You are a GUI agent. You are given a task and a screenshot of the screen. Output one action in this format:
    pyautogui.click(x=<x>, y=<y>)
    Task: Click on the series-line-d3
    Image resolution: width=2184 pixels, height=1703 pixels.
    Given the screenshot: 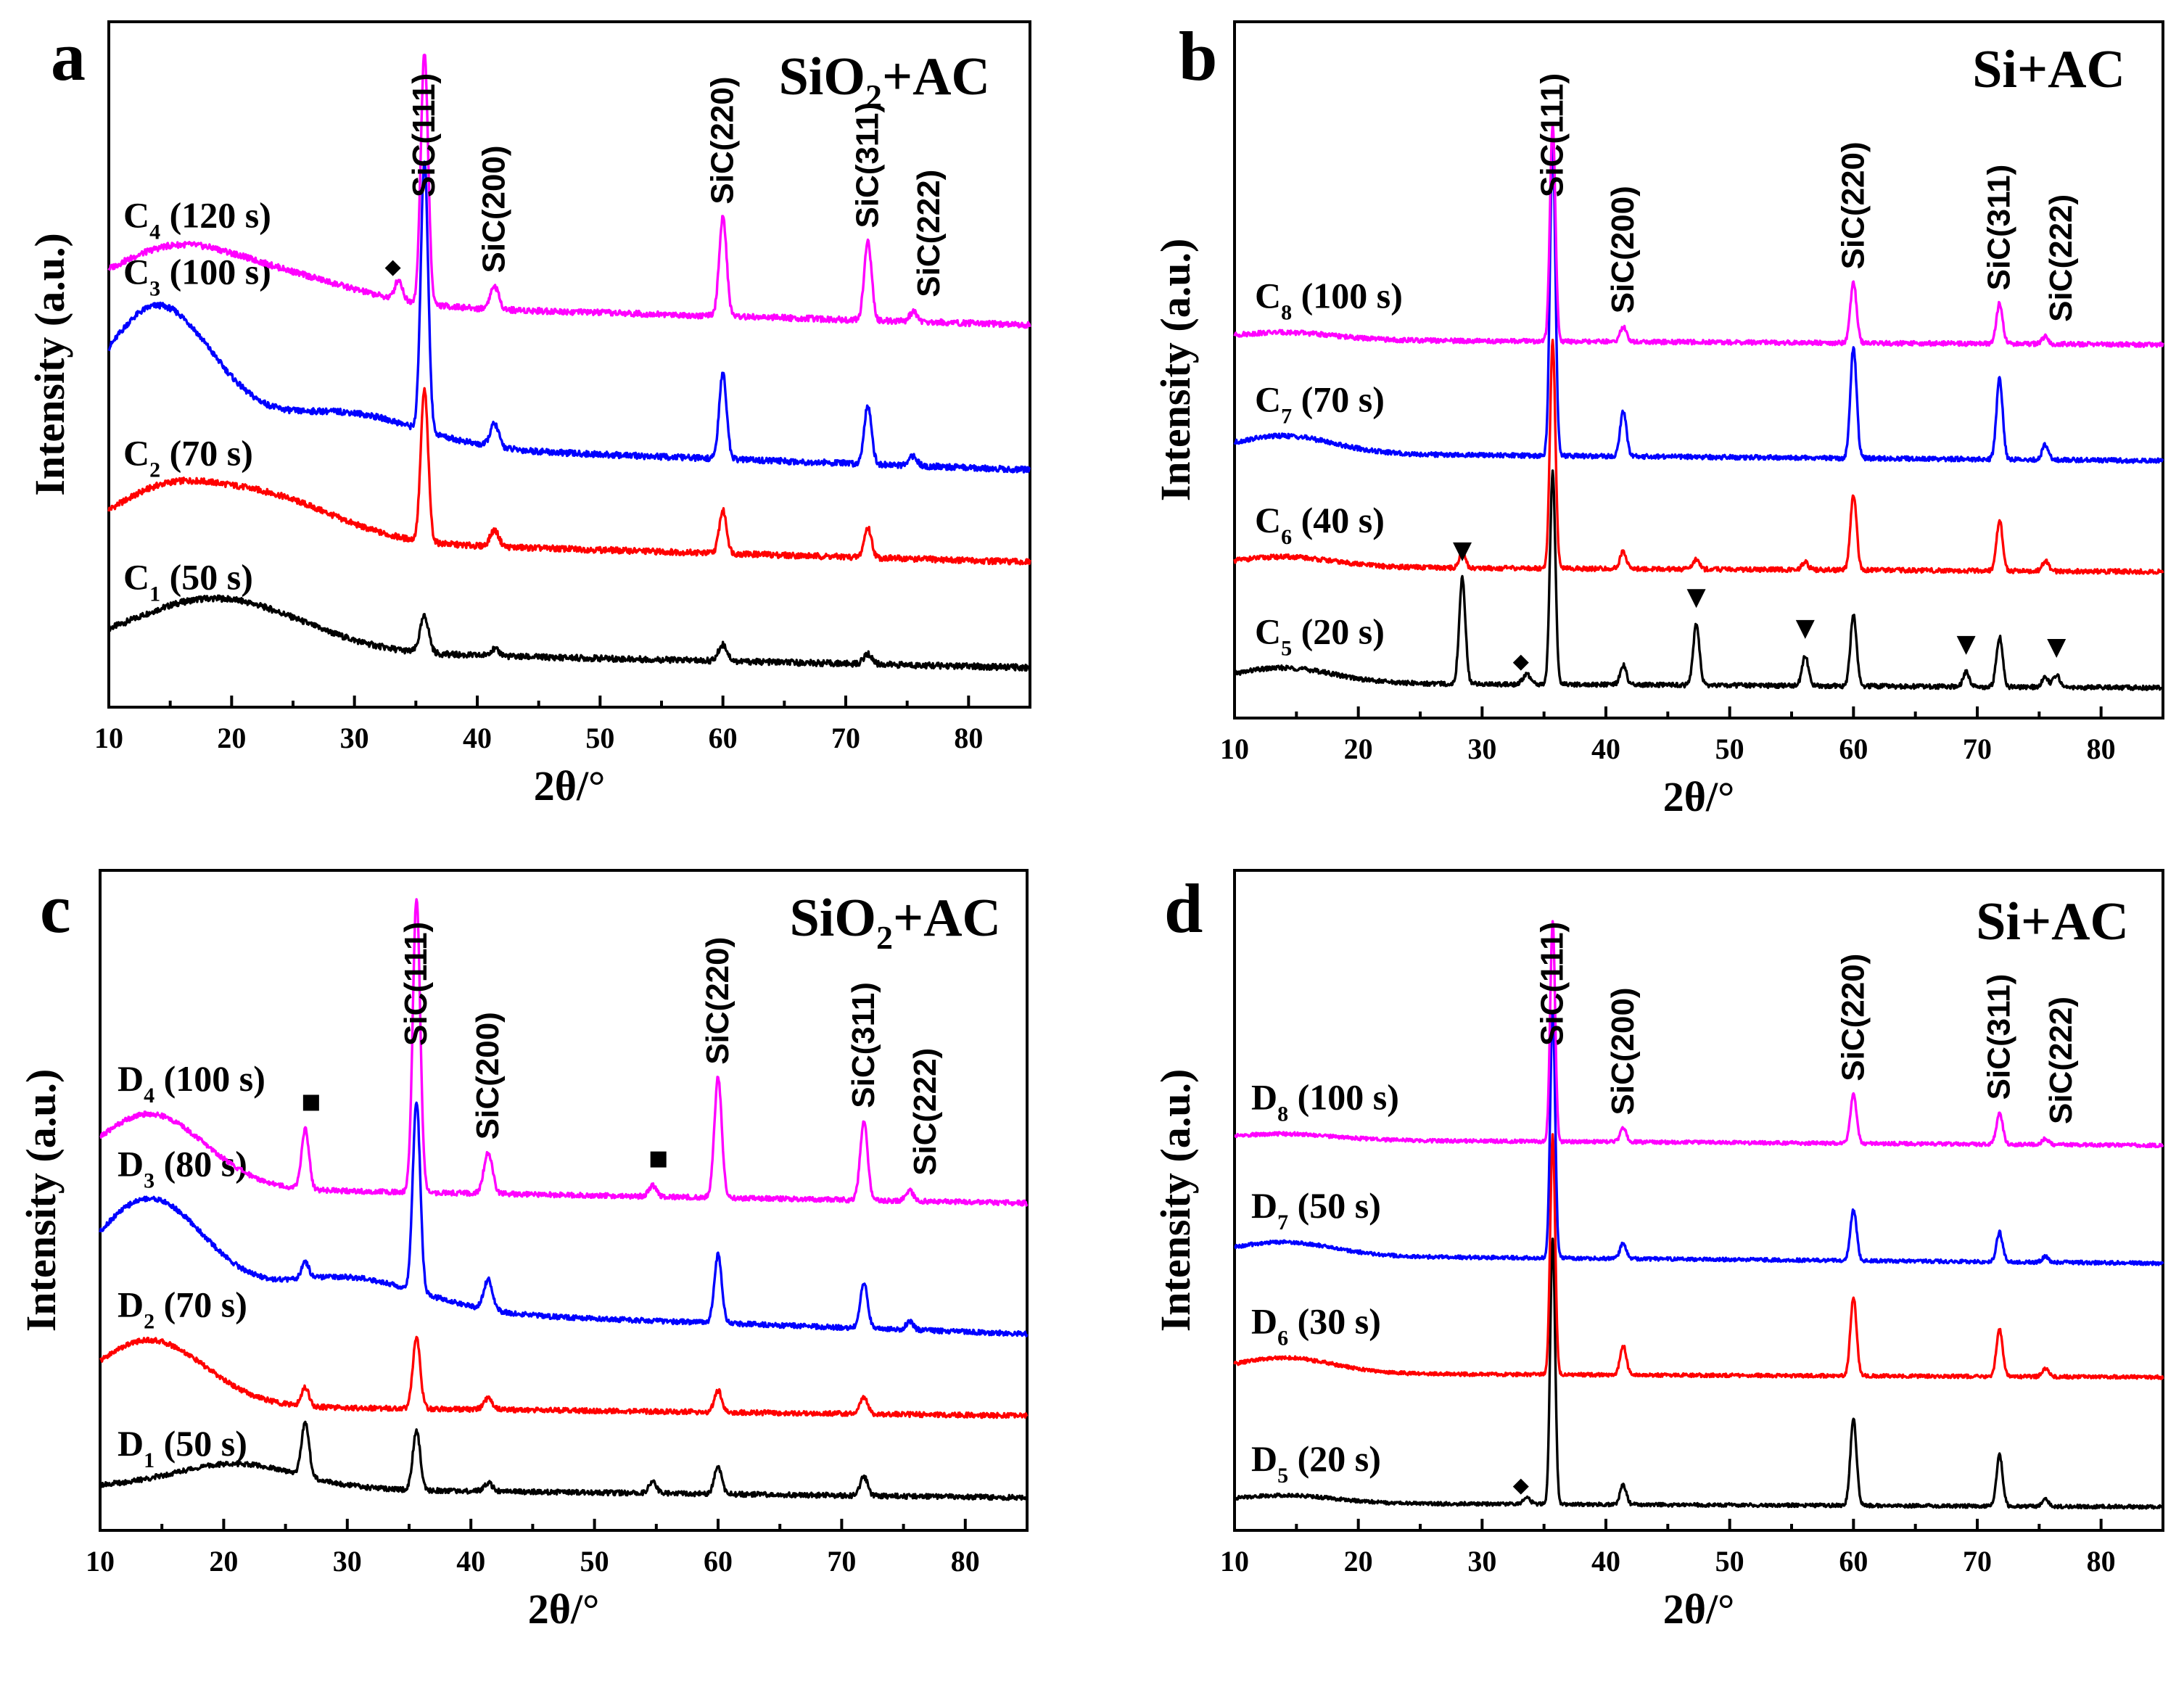 What is the action you would take?
    pyautogui.click(x=564, y=1219)
    